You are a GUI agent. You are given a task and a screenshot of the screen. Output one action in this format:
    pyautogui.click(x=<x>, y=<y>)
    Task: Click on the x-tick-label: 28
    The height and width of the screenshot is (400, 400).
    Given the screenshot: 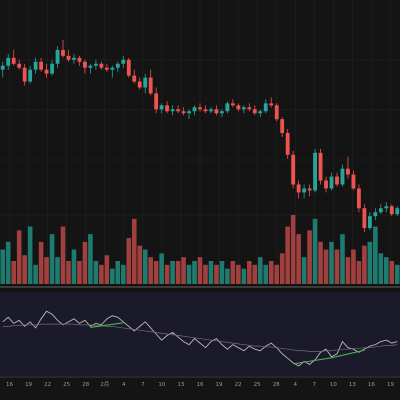 What is the action you would take?
    pyautogui.click(x=85, y=385)
    